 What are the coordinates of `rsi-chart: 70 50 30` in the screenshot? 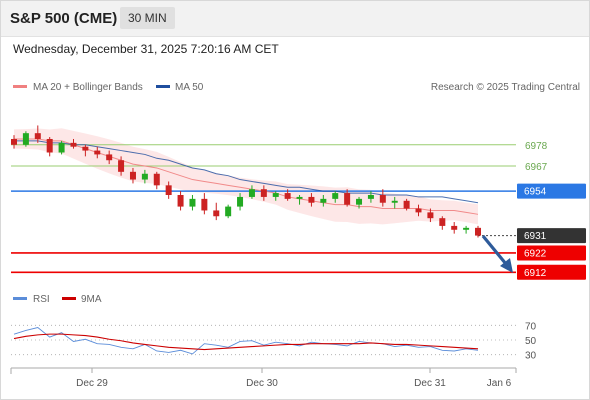 It's located at (274, 341).